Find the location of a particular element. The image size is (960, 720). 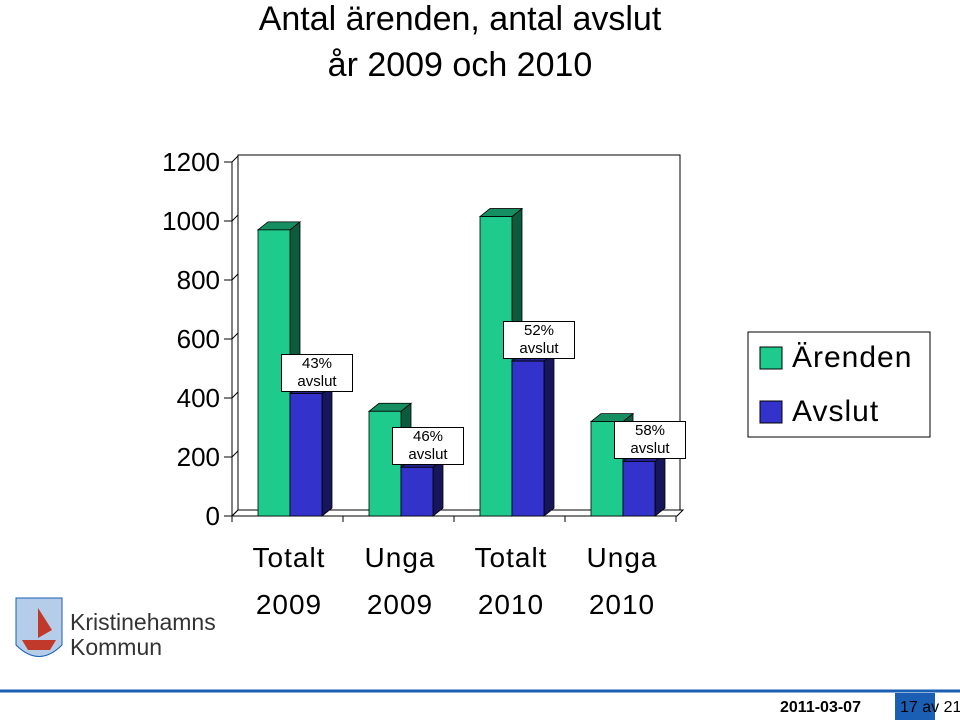

annotation: 46% avslut is located at coordinates (428, 446).